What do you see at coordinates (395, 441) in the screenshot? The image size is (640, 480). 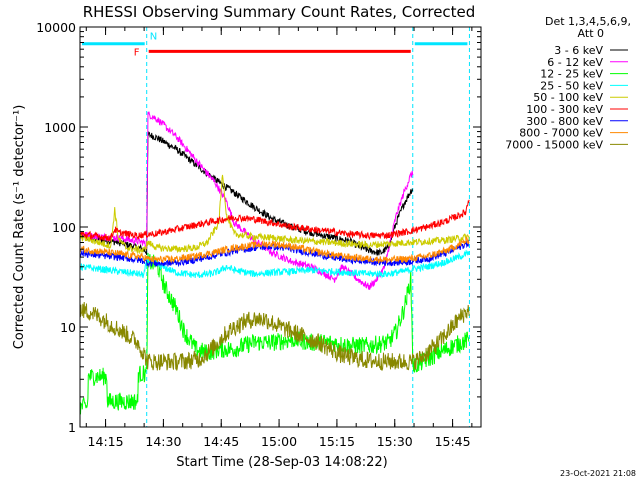 I see `x-tick-label-5: 15:30` at bounding box center [395, 441].